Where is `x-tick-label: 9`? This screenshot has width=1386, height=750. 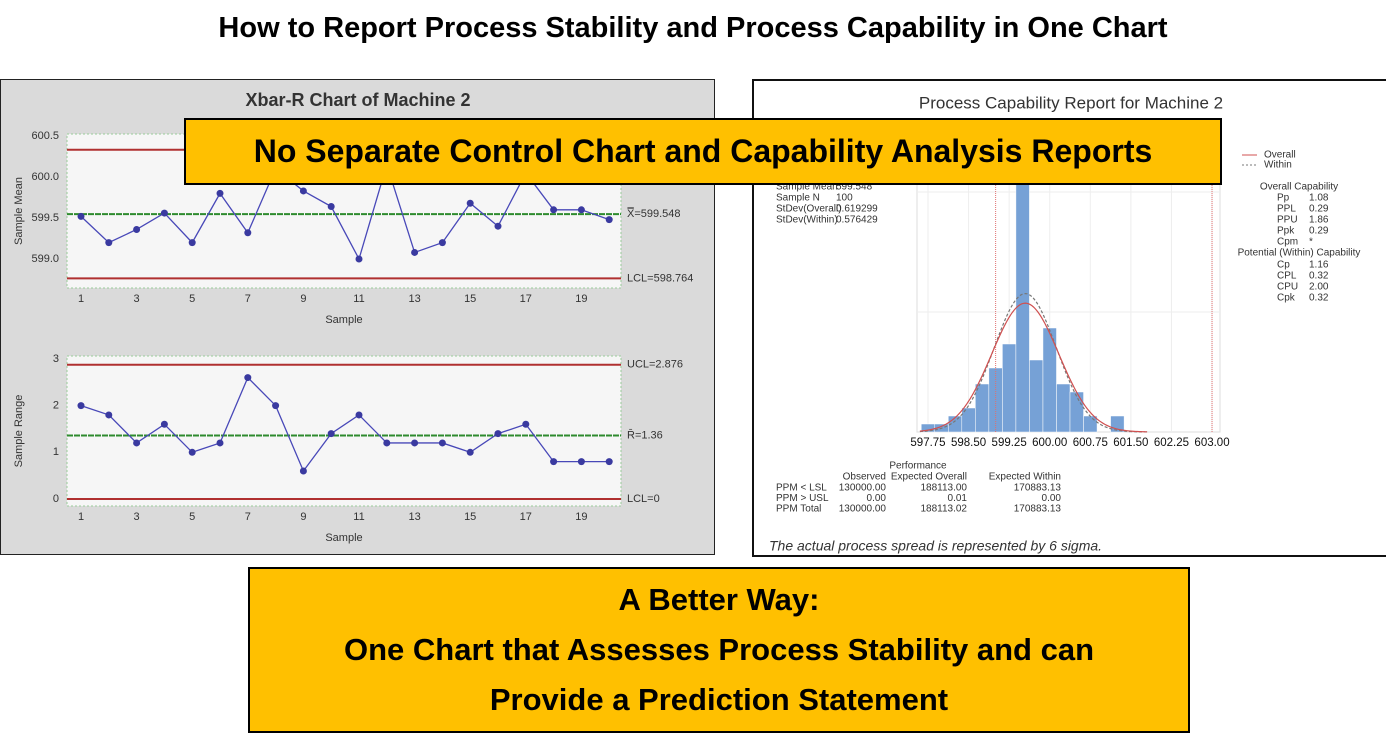 x-tick-label: 9 is located at coordinates (303, 517).